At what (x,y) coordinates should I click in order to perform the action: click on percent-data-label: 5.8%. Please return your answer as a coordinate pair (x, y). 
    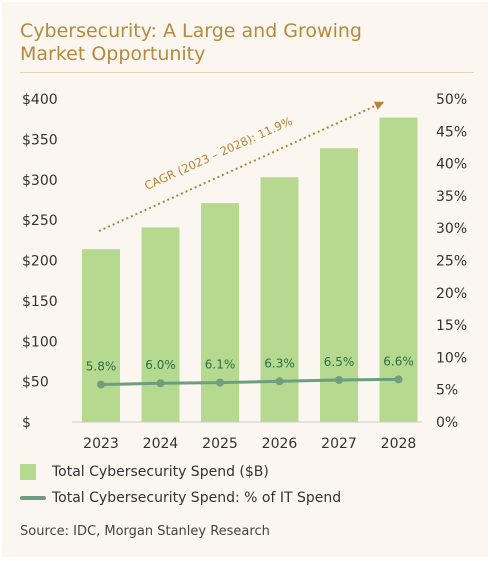
    Looking at the image, I should click on (101, 367).